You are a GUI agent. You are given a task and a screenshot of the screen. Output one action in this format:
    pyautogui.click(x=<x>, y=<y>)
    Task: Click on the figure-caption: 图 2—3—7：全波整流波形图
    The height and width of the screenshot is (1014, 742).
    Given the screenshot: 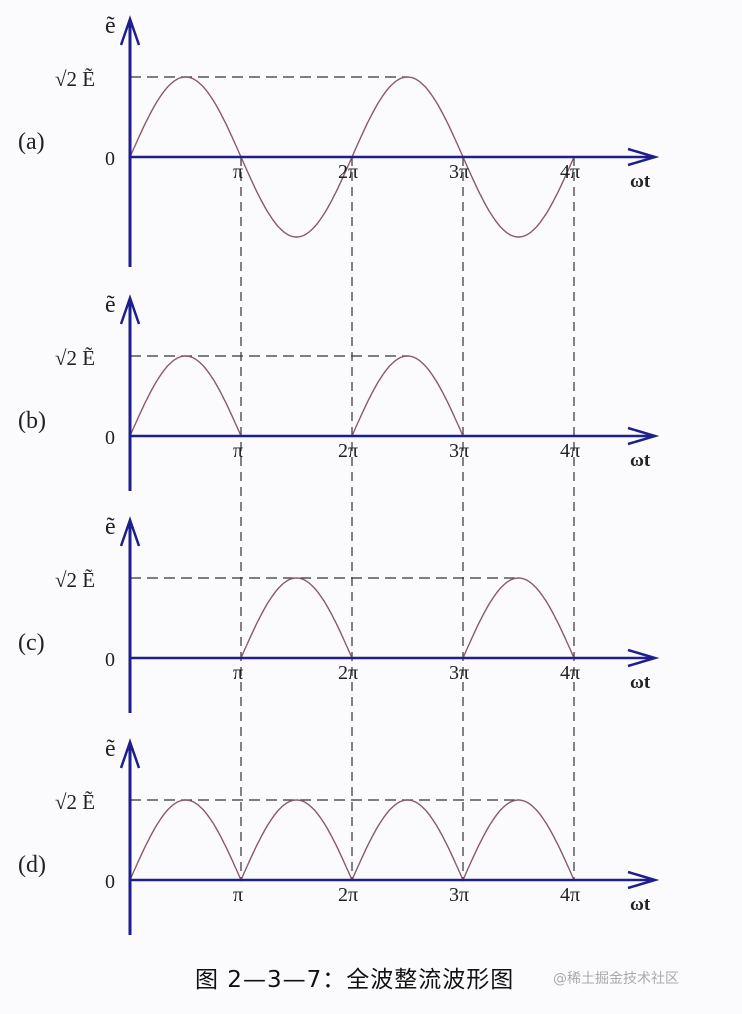 What is the action you would take?
    pyautogui.click(x=355, y=980)
    